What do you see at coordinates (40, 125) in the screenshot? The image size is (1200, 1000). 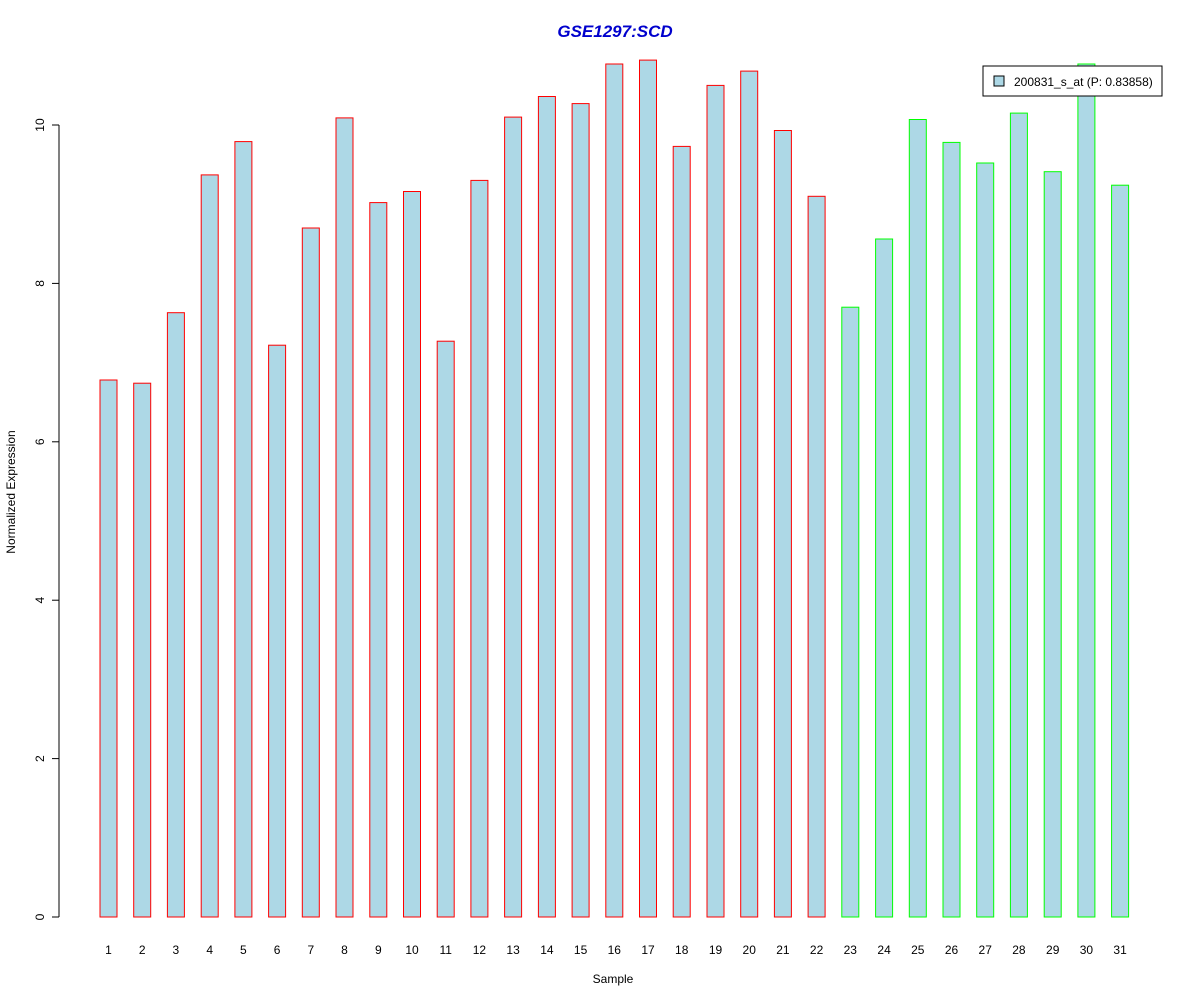 I see `y-tick-label: 10` at bounding box center [40, 125].